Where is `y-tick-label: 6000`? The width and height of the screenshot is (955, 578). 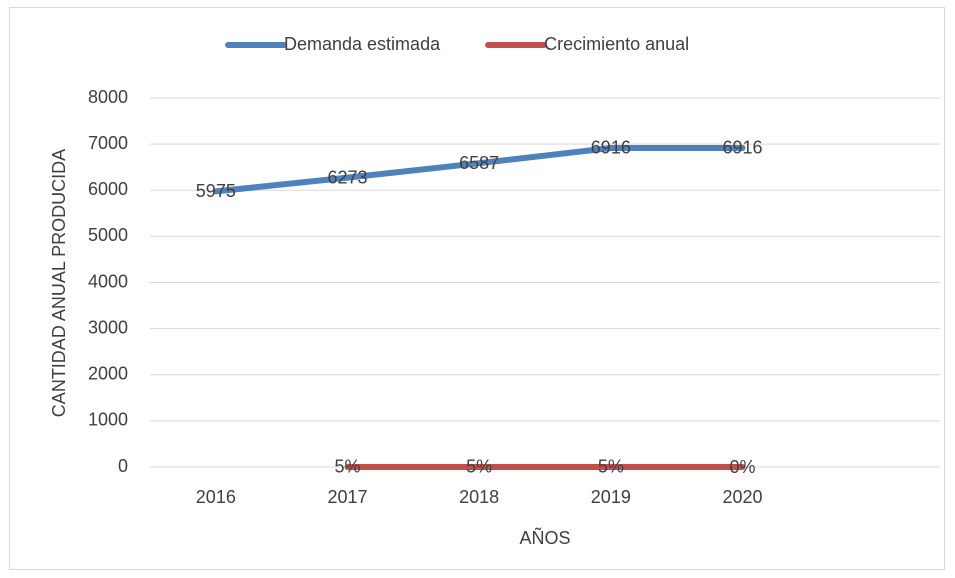
y-tick-label: 6000 is located at coordinates (108, 189).